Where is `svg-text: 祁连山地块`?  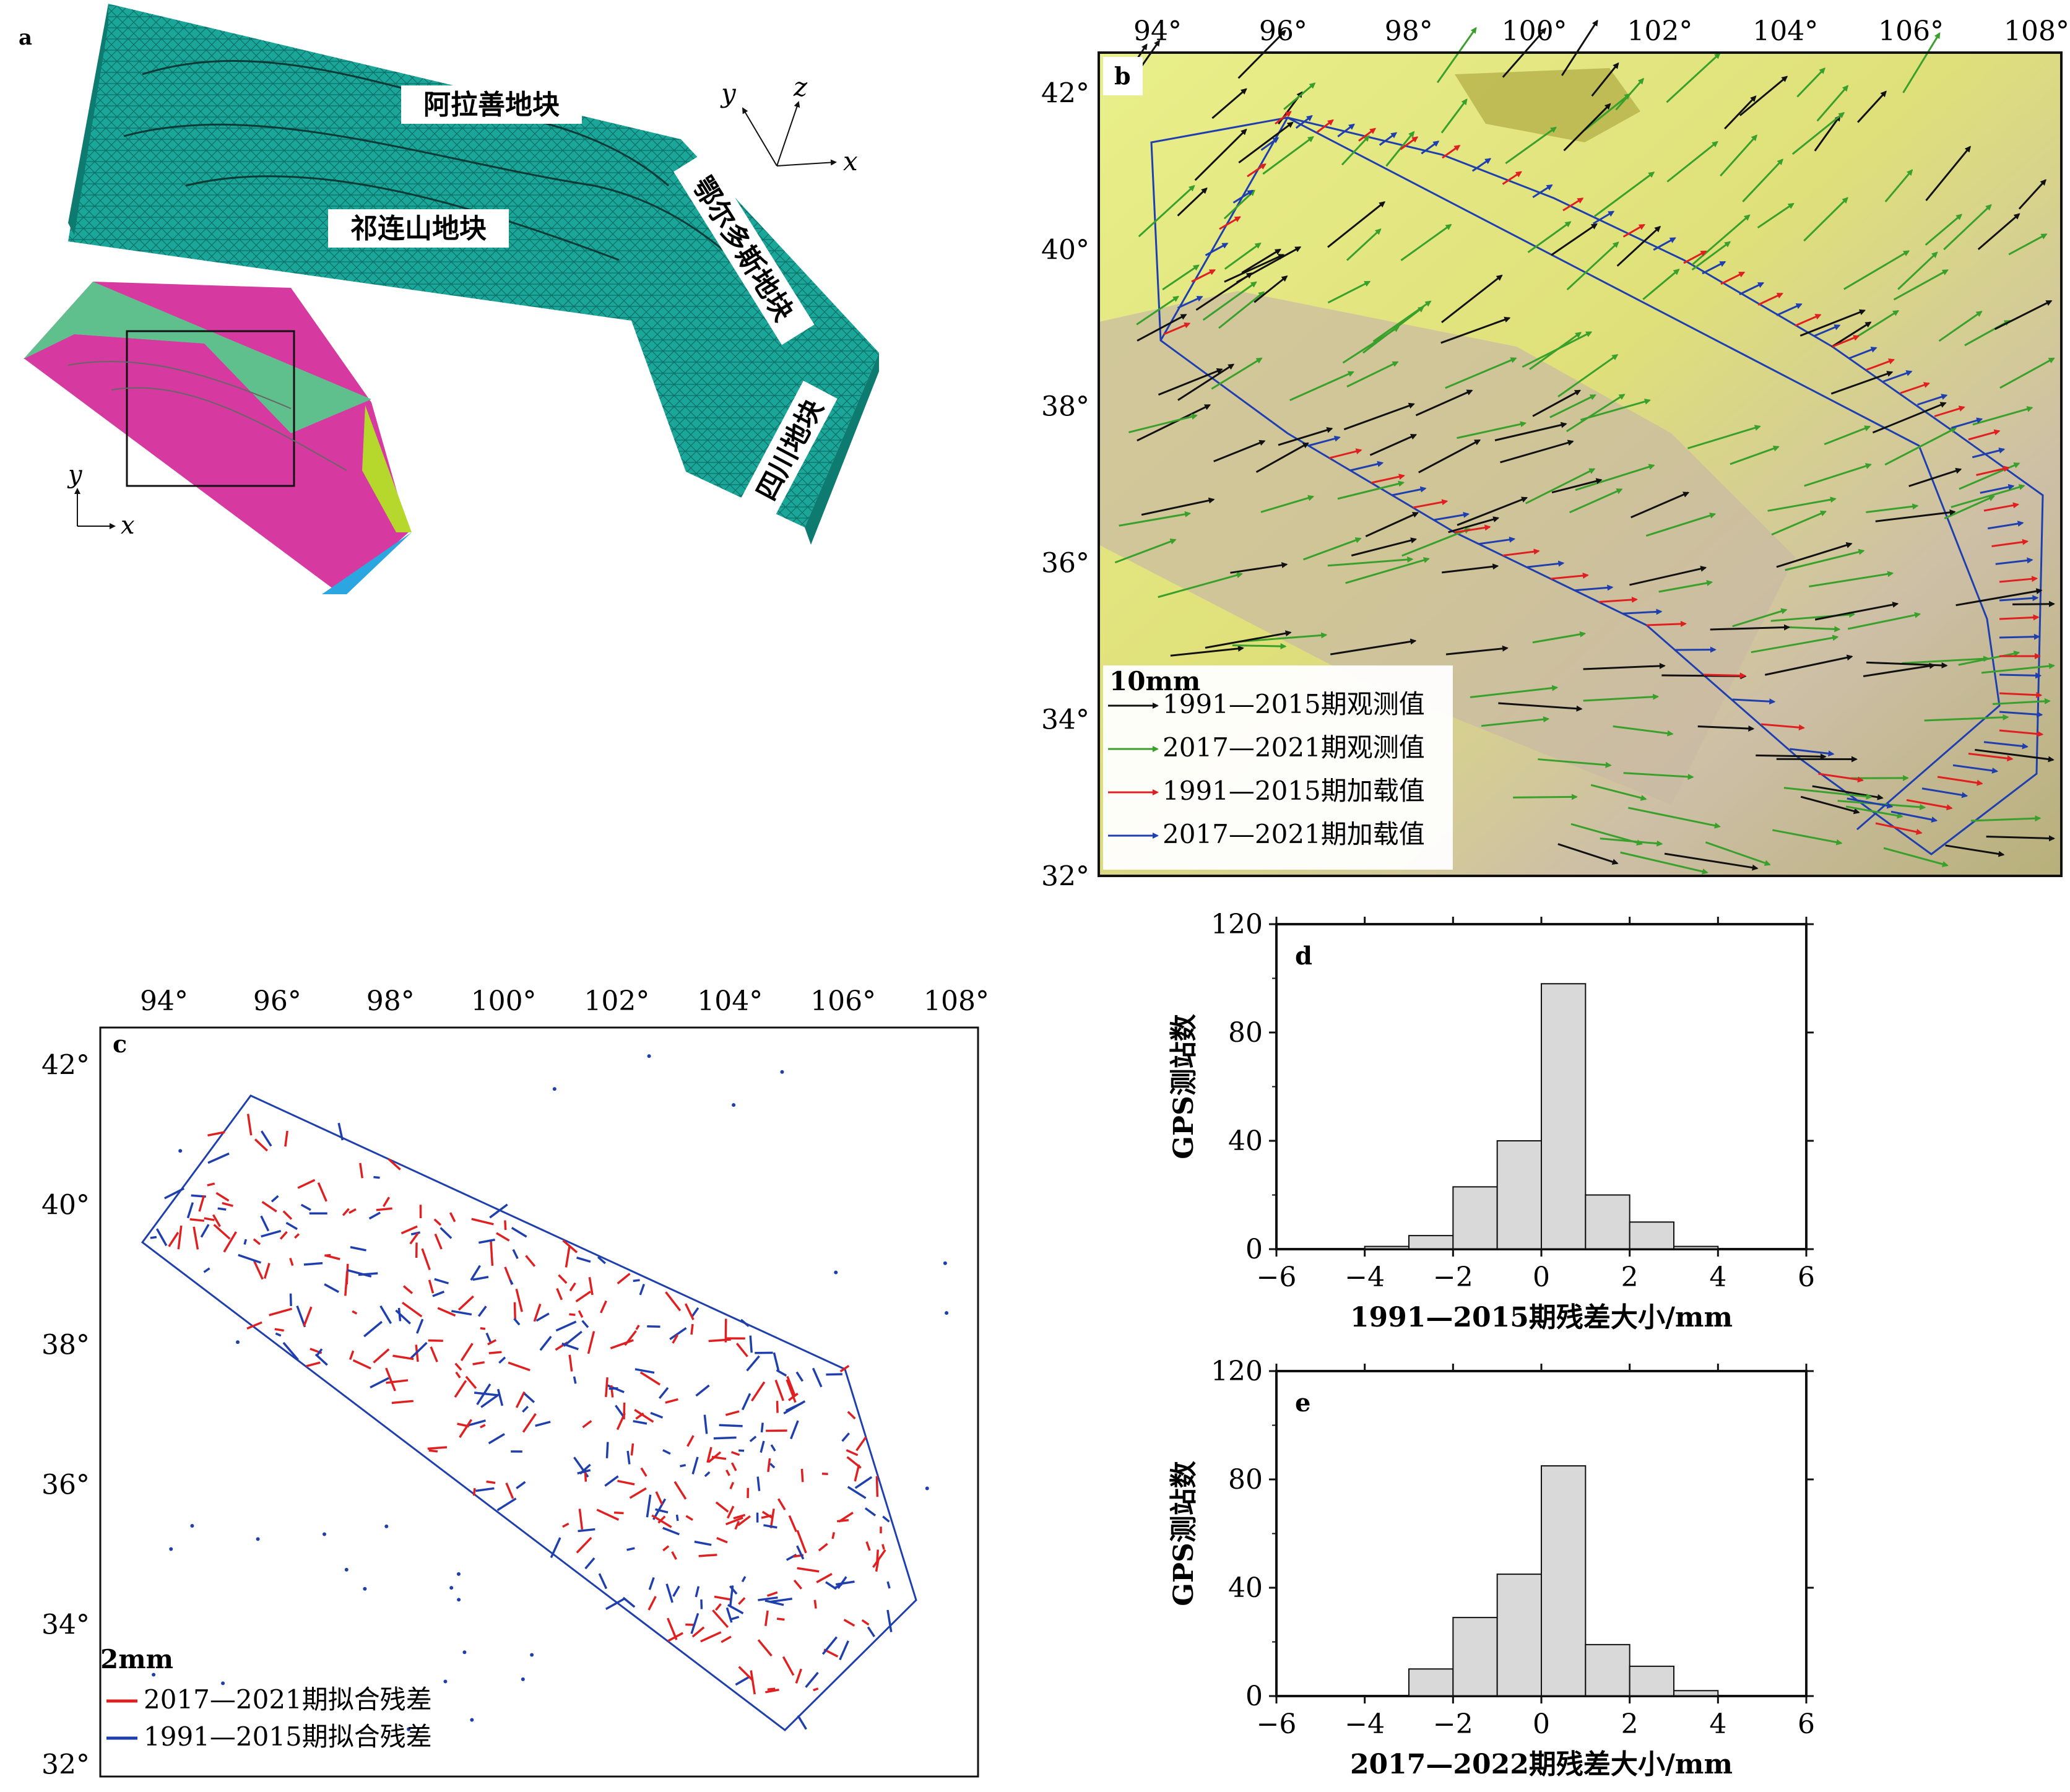 svg-text: 祁连山地块 is located at coordinates (419, 229).